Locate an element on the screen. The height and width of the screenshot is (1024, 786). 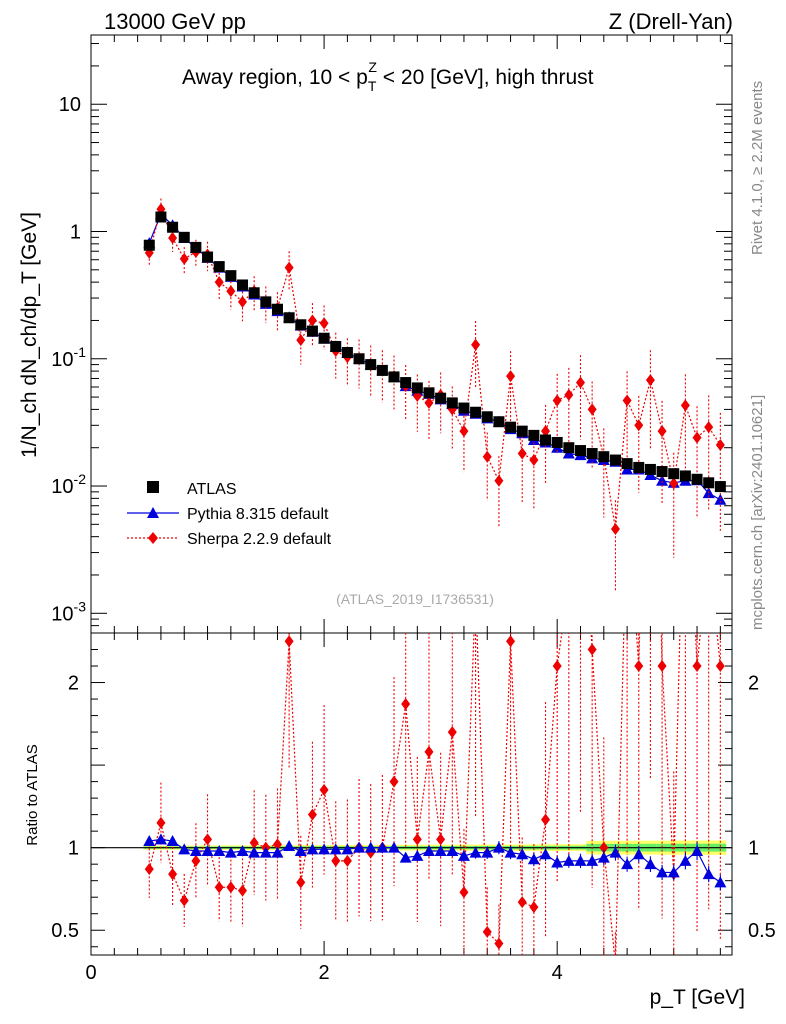
ratio-y-tick-label-right: 1 is located at coordinates (753, 849).